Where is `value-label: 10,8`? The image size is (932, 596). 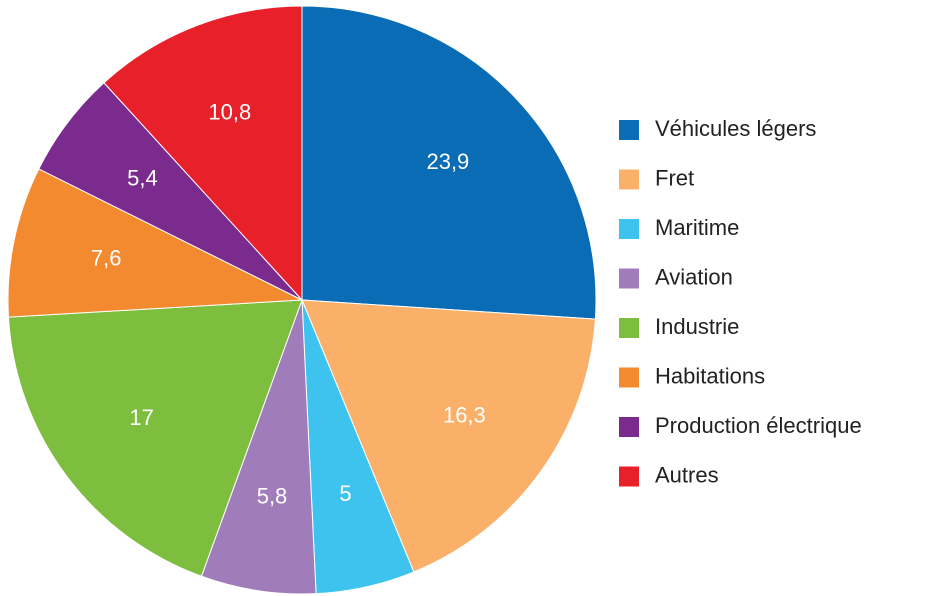
value-label: 10,8 is located at coordinates (229, 111).